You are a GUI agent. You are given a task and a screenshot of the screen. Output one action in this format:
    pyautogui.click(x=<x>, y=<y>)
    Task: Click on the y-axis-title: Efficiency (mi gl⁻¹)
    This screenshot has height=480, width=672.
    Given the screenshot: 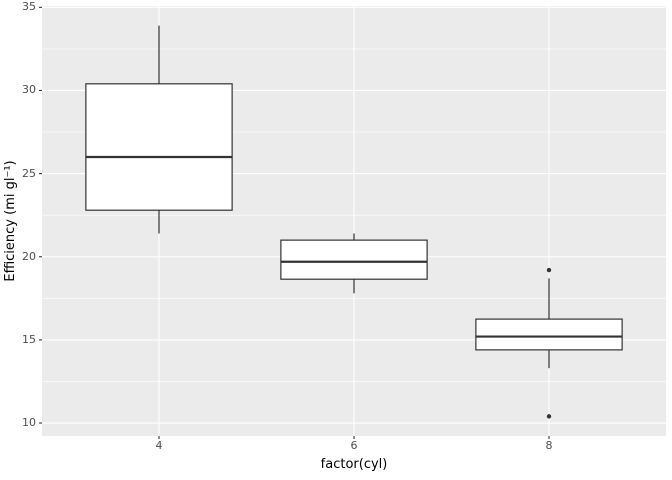 What is the action you would take?
    pyautogui.click(x=10, y=221)
    